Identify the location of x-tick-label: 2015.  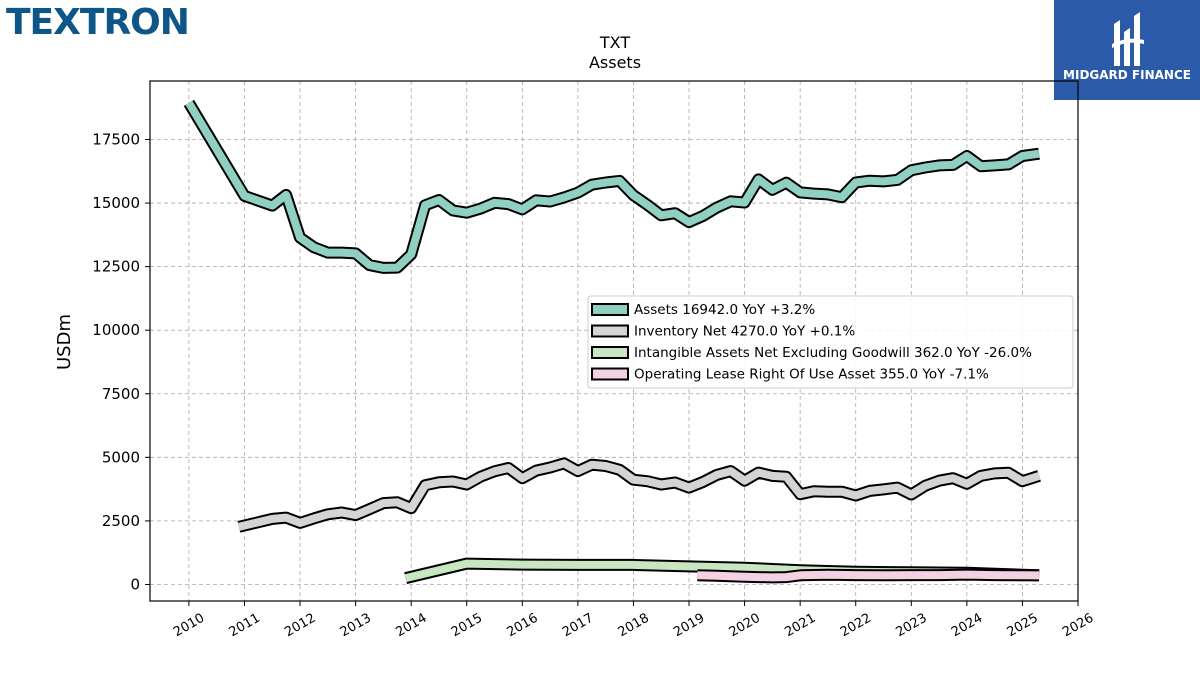
(467, 626).